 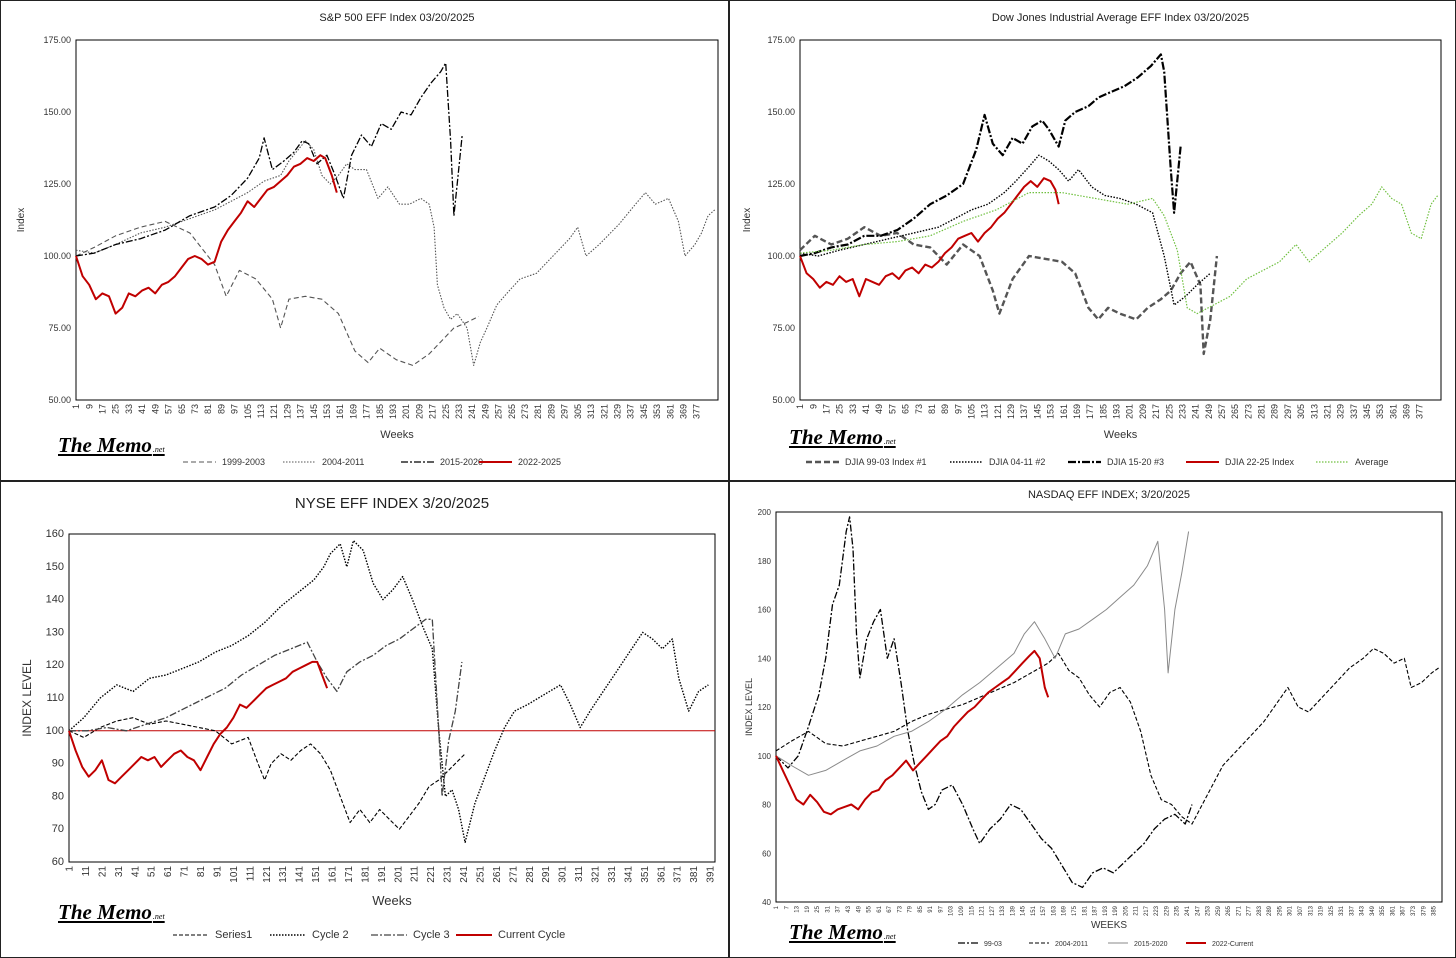 What do you see at coordinates (1250, 910) in the screenshot?
I see `x-tick-label: 277` at bounding box center [1250, 910].